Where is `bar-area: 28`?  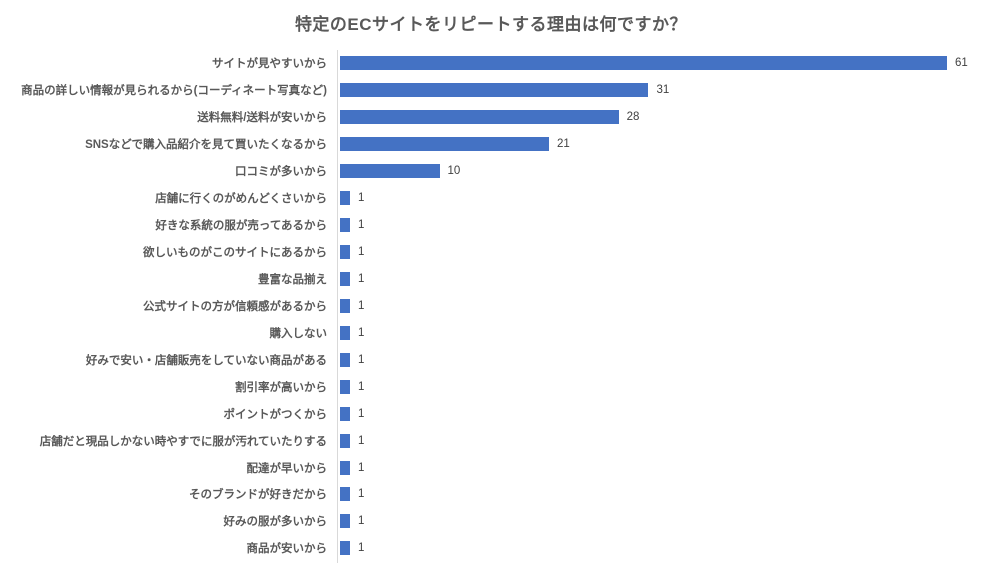 bar-area: 28 is located at coordinates (660, 117).